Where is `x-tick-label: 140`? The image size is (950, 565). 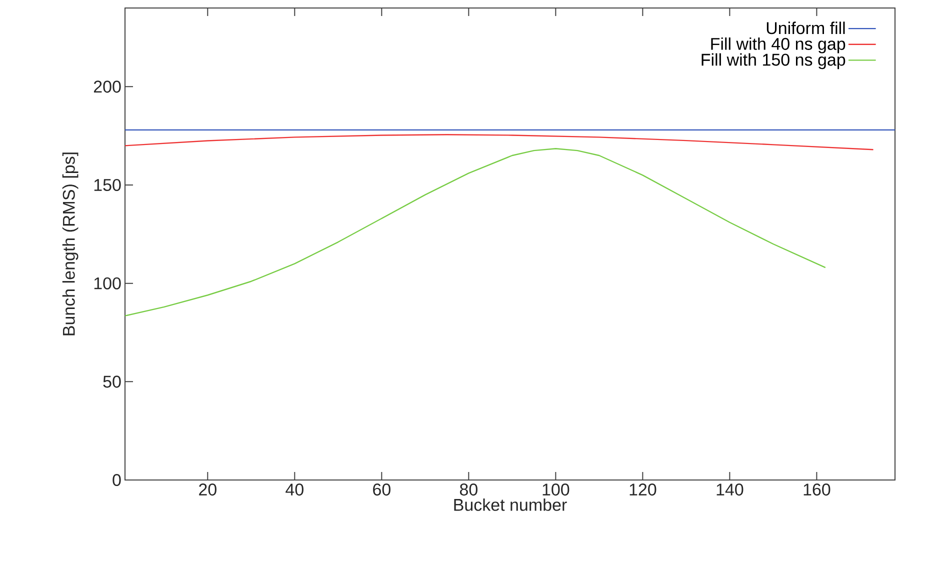
x-tick-label: 140 is located at coordinates (730, 490).